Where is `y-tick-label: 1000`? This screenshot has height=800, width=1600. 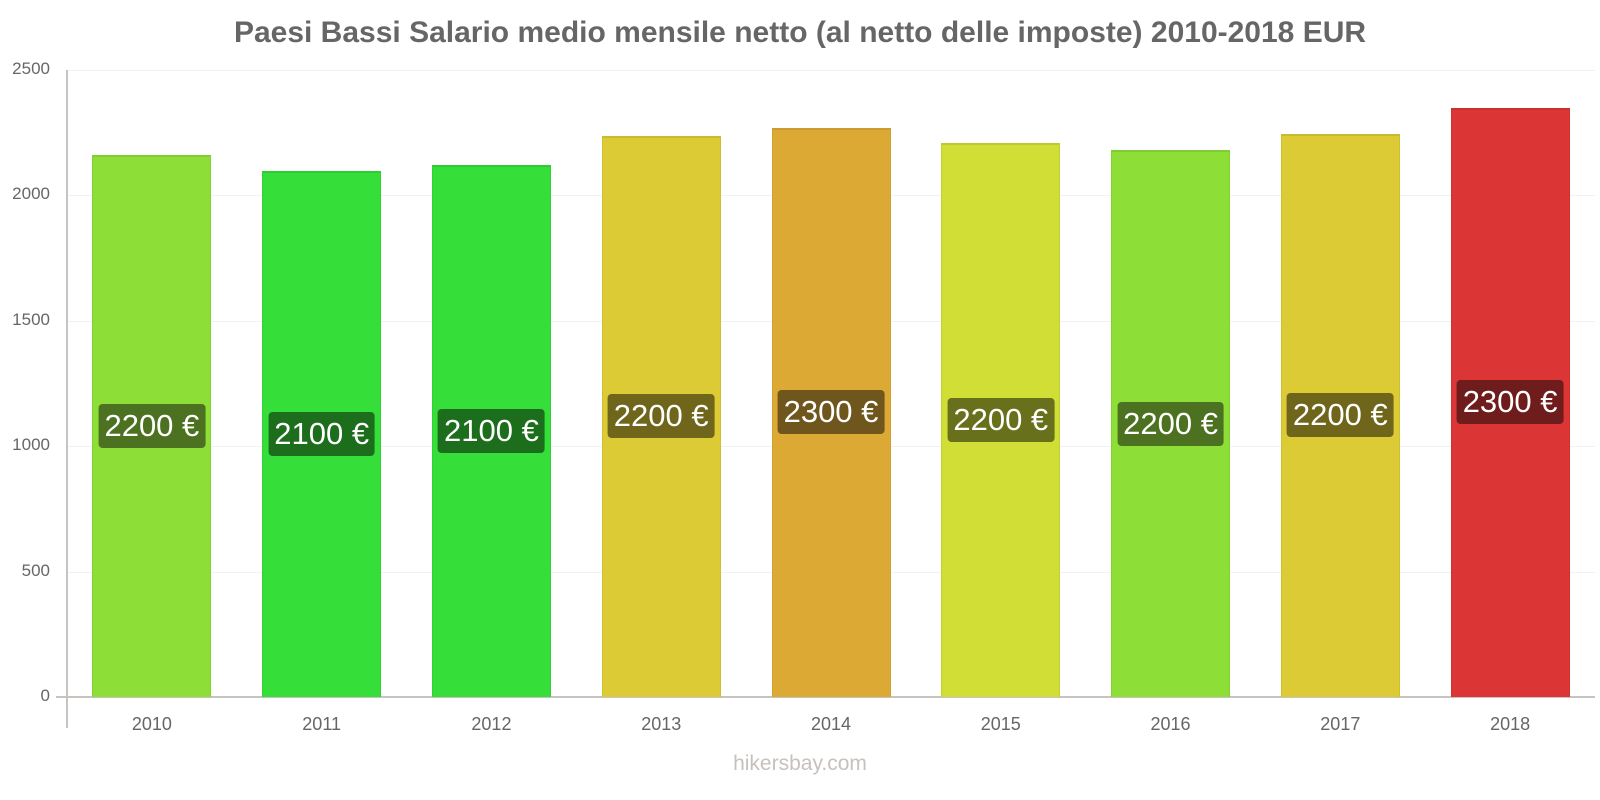 y-tick-label: 1000 is located at coordinates (31, 445).